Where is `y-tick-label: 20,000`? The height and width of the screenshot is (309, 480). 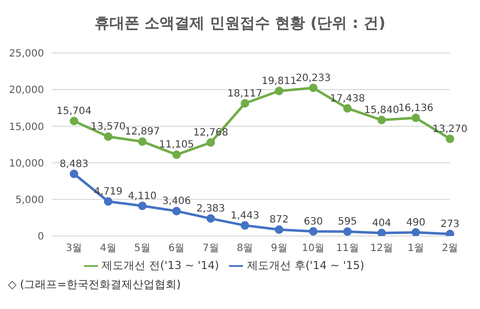 y-tick-label: 20,000 is located at coordinates (26, 90).